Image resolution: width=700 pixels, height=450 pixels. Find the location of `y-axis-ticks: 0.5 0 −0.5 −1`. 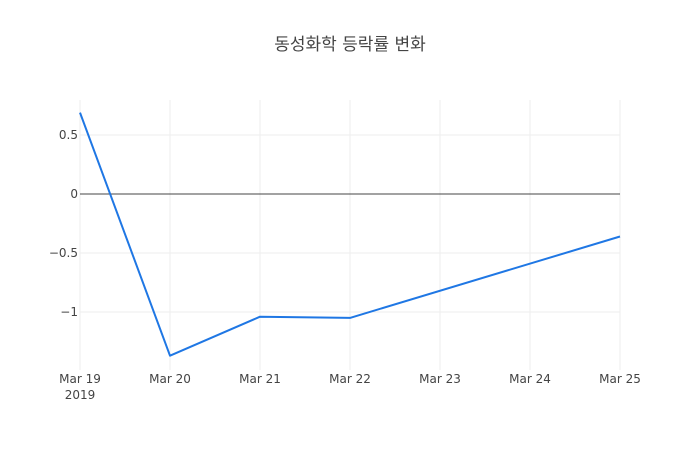

y-axis-ticks: 0.5 0 −0.5 −1 is located at coordinates (63, 223).